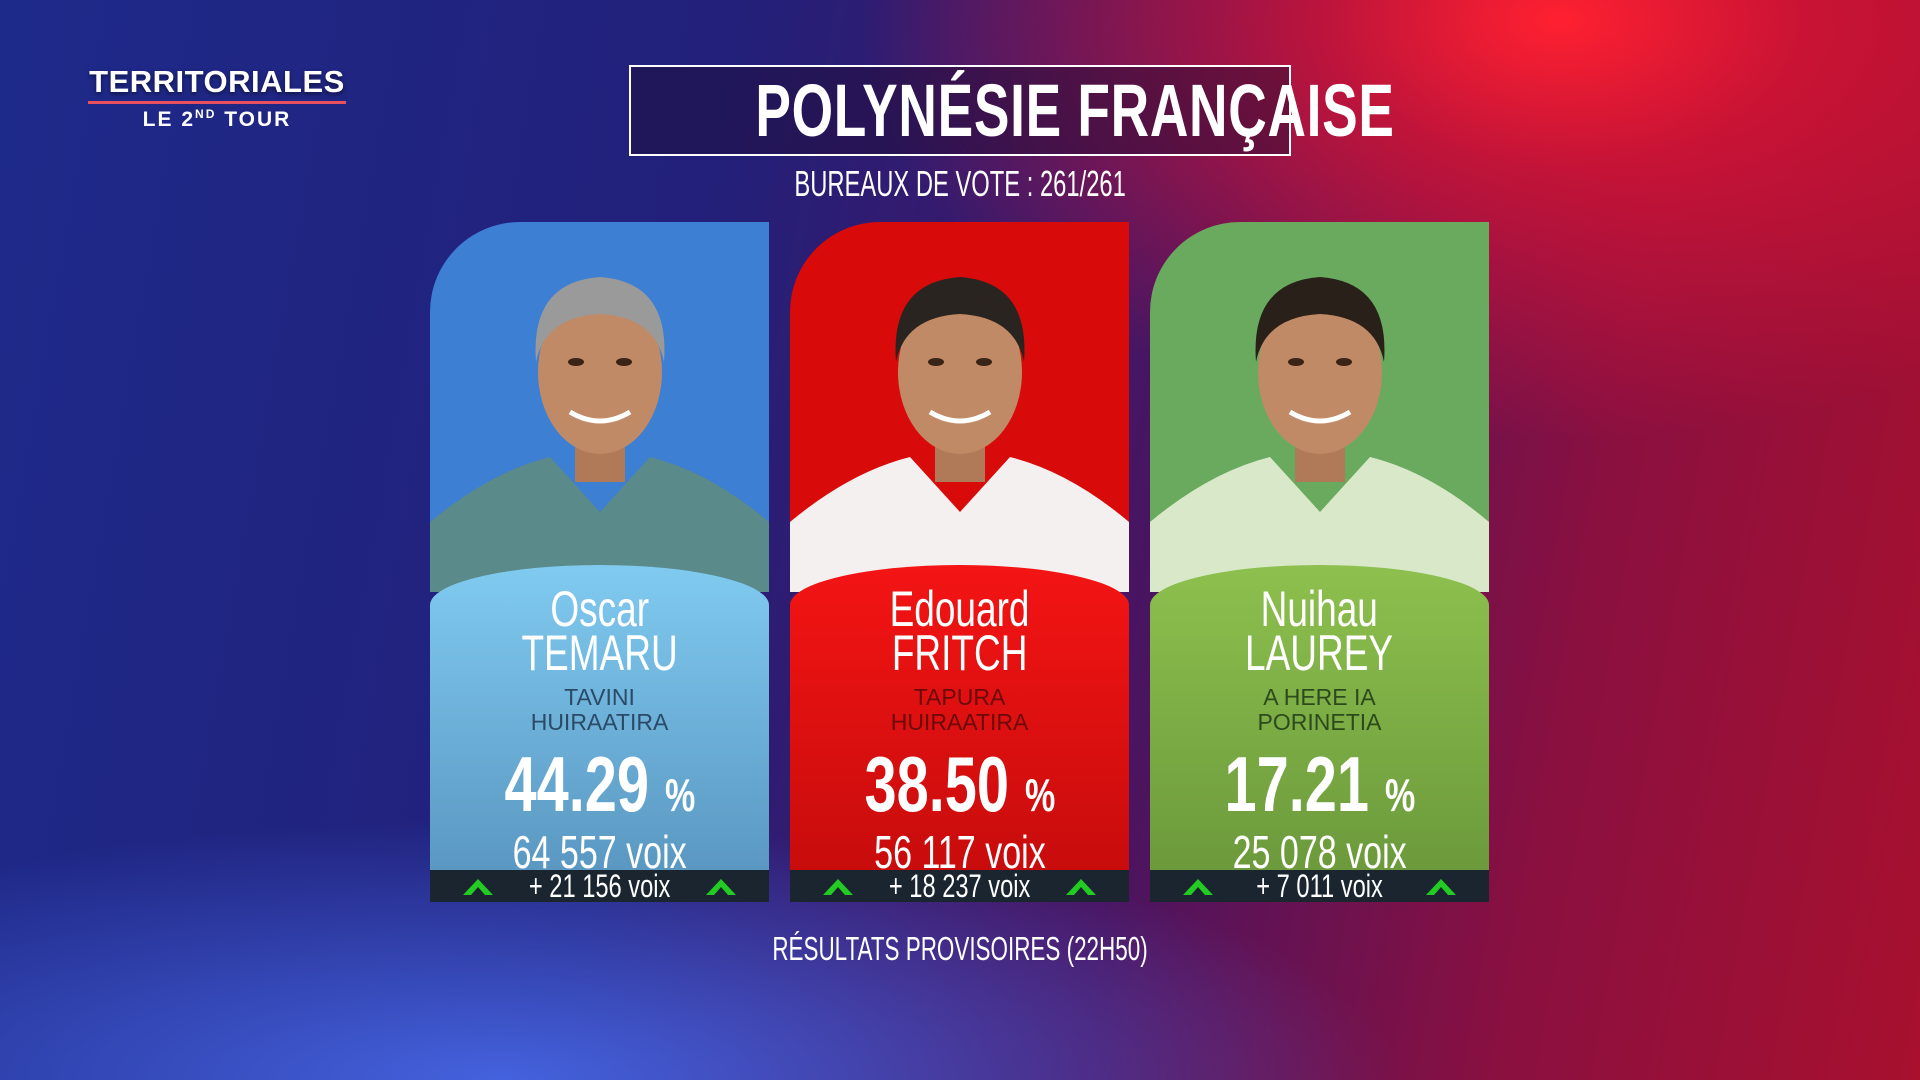 The width and height of the screenshot is (1920, 1080). I want to click on percent-value: 17.21, so click(1296, 784).